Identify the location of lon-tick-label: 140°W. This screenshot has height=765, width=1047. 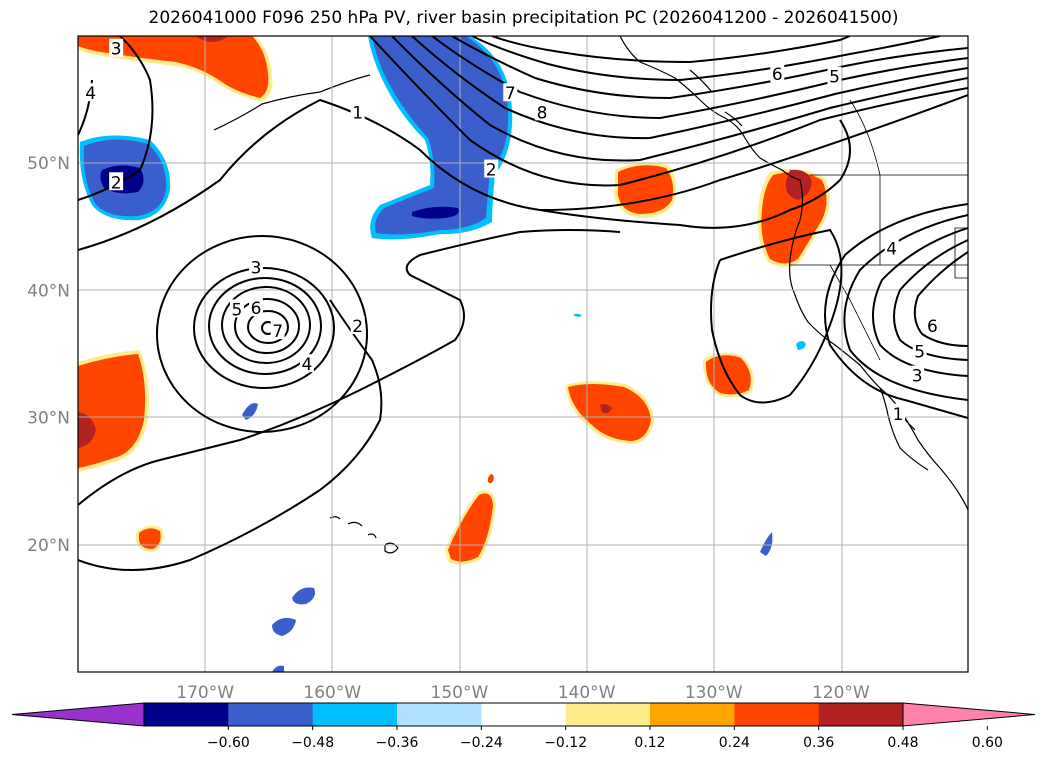
(587, 693).